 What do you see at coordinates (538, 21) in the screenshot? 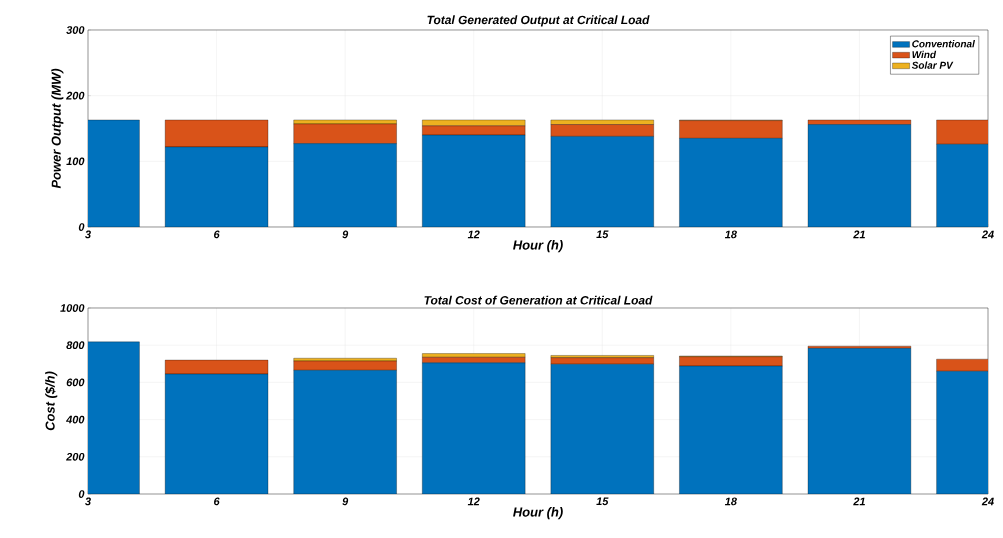
I see `chart-title: Total Generated Output at Critical Load` at bounding box center [538, 21].